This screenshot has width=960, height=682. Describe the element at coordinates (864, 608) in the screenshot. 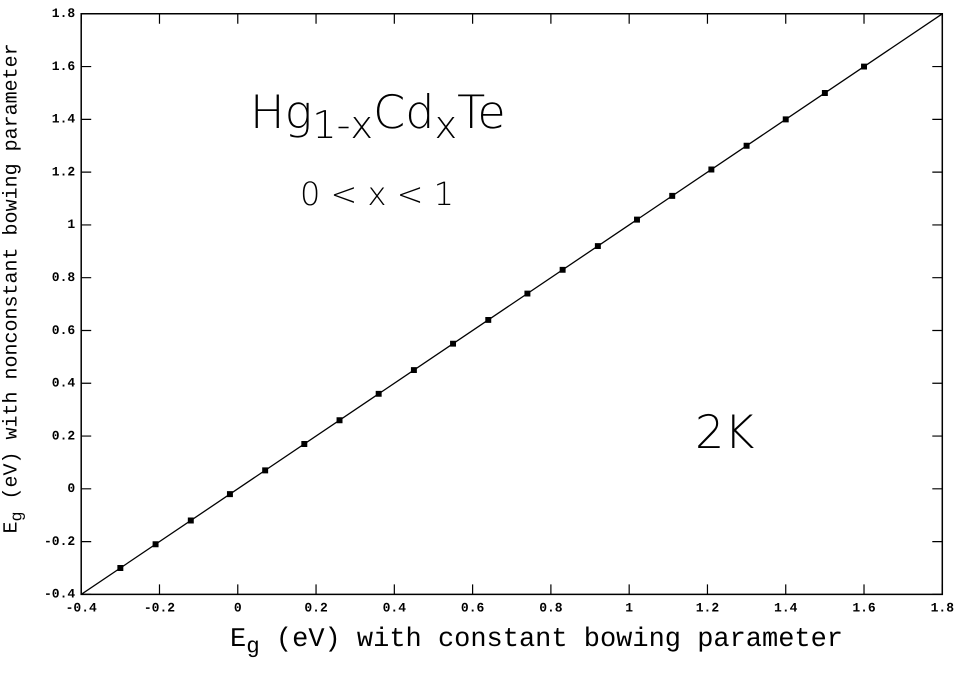

I see `x-tick-label: 1.6` at that location.